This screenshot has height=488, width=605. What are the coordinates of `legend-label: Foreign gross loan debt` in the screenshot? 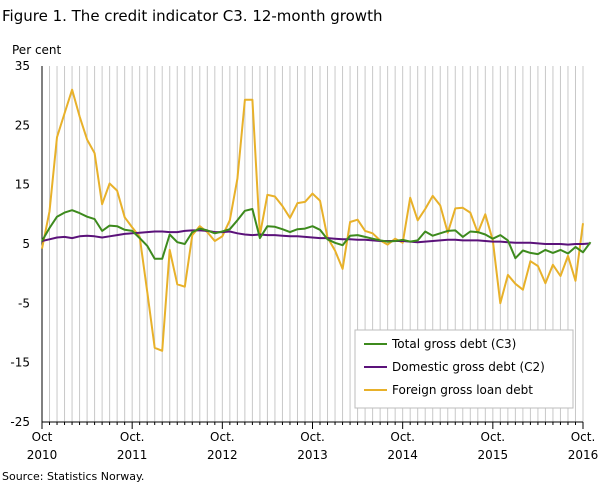 It's located at (462, 390).